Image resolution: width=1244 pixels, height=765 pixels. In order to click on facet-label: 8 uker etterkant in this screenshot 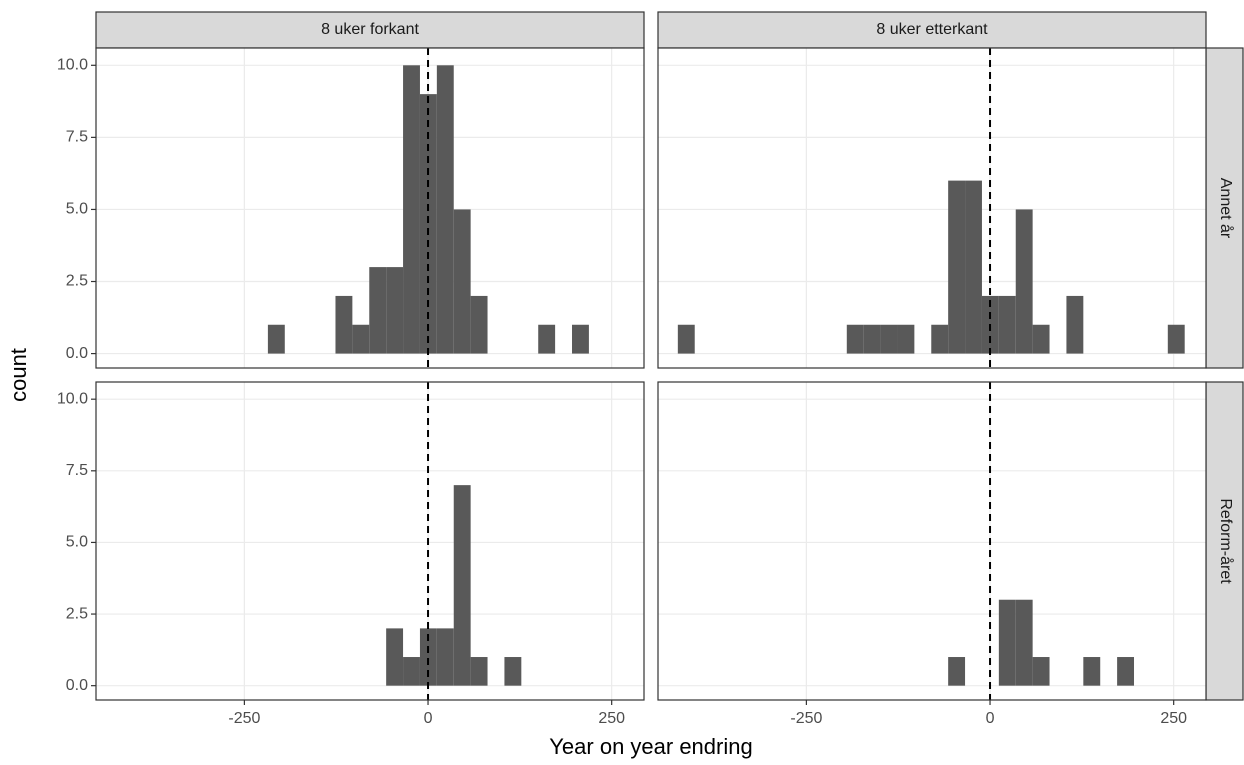, I will do `click(932, 29)`.